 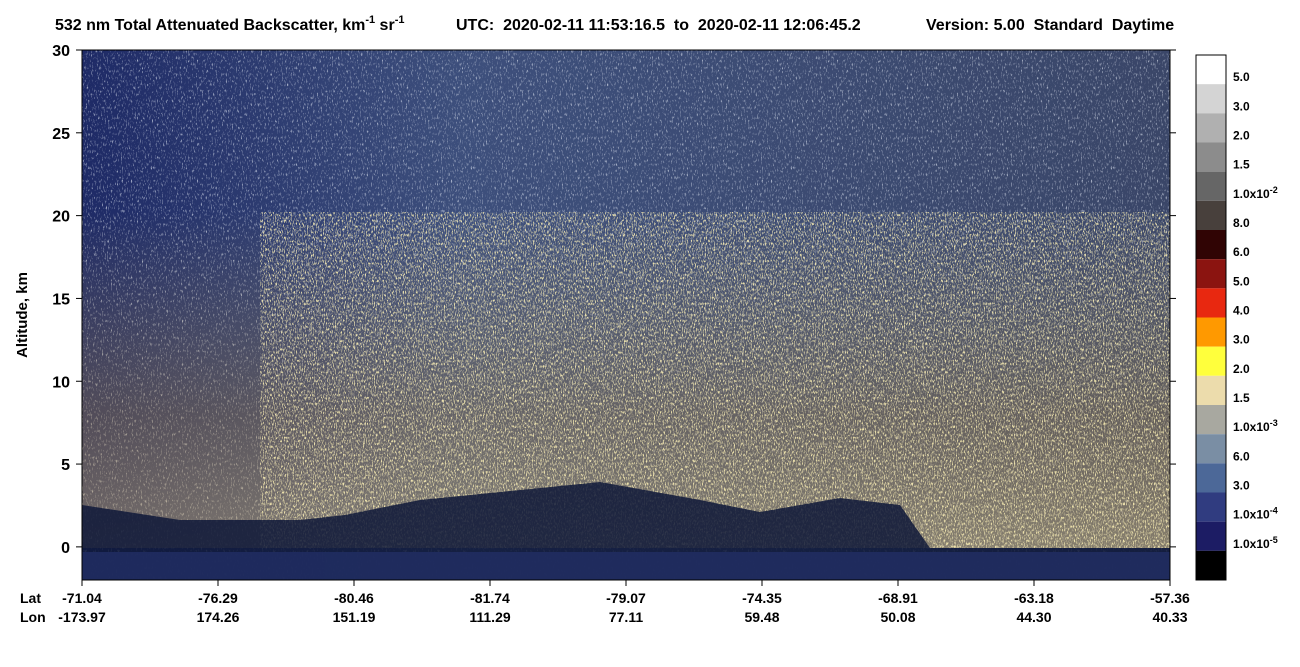 I want to click on colorbar-label-exp: -2, so click(x=1274, y=190).